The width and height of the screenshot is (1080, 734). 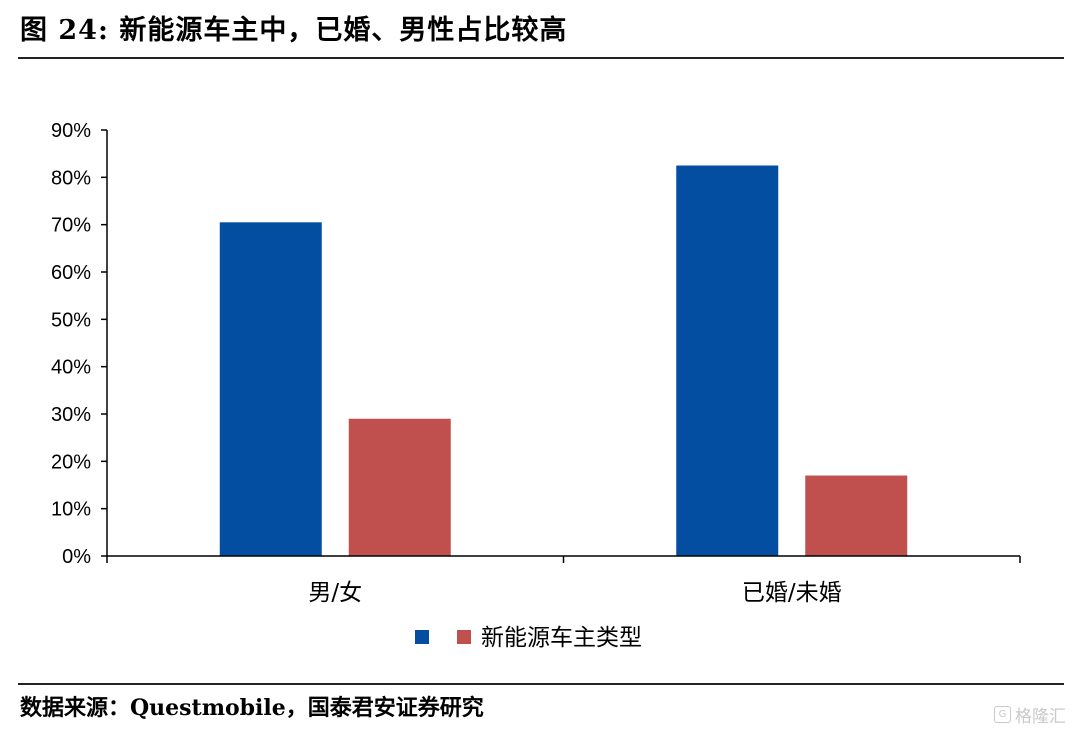 I want to click on y-tick-label: 50%, so click(x=71, y=320).